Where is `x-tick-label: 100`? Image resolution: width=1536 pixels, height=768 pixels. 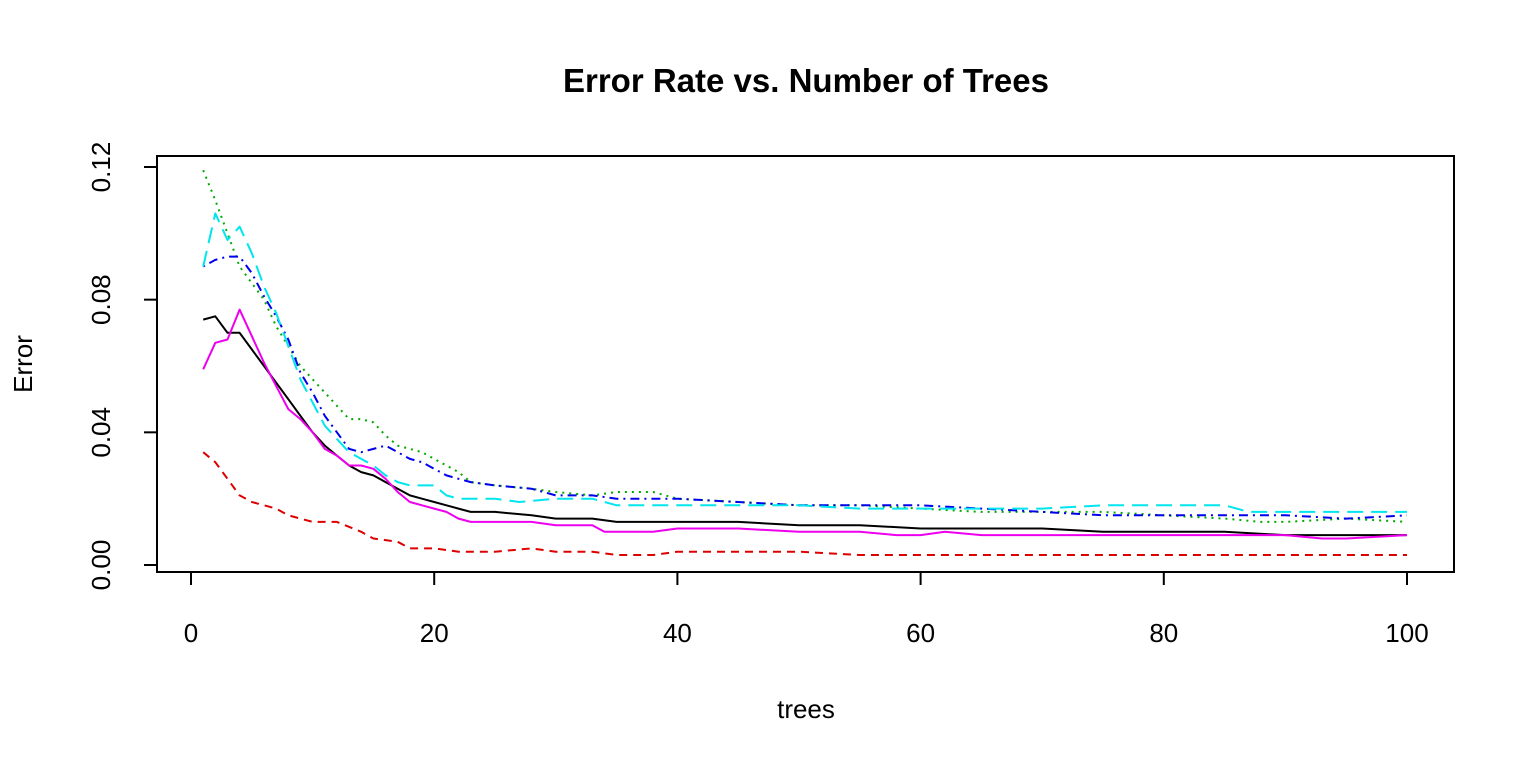
x-tick-label: 100 is located at coordinates (1406, 633).